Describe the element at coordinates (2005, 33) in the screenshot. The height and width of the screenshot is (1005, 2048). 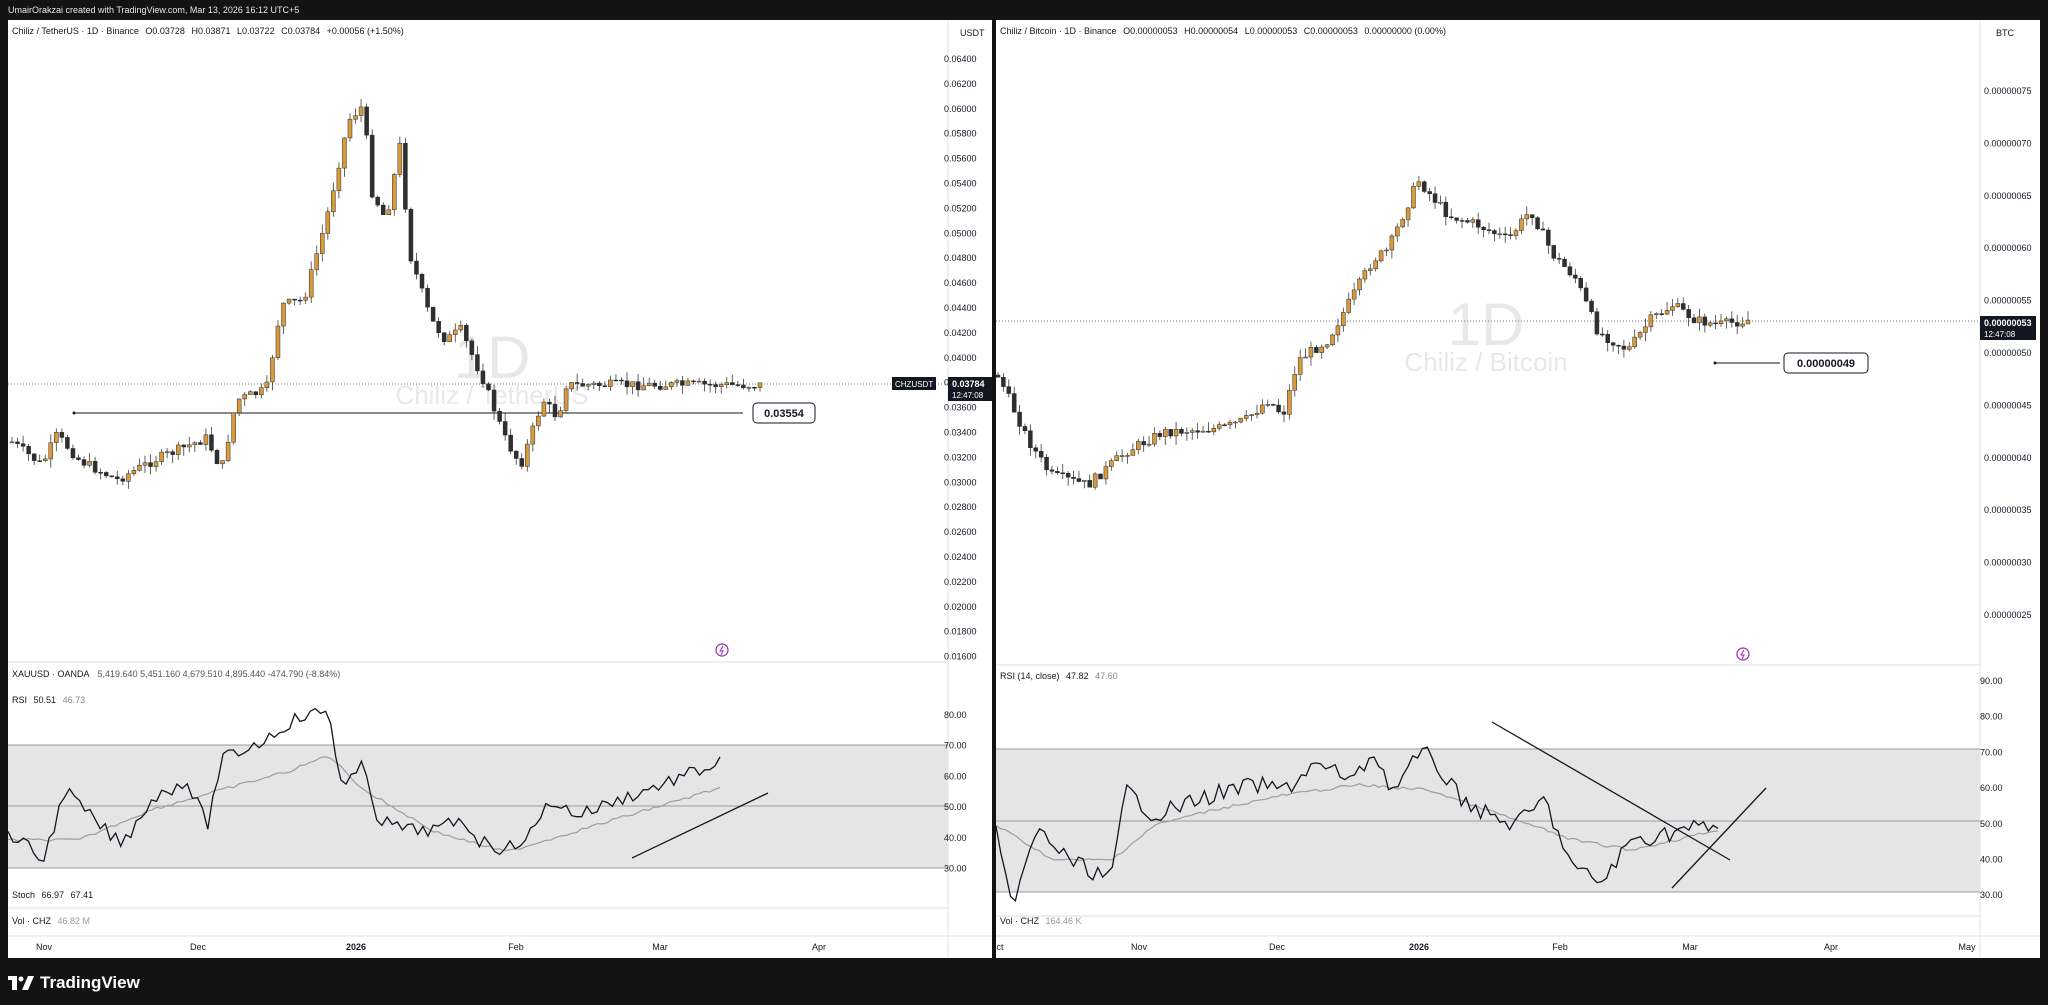
I see `currency-label: BTC` at that location.